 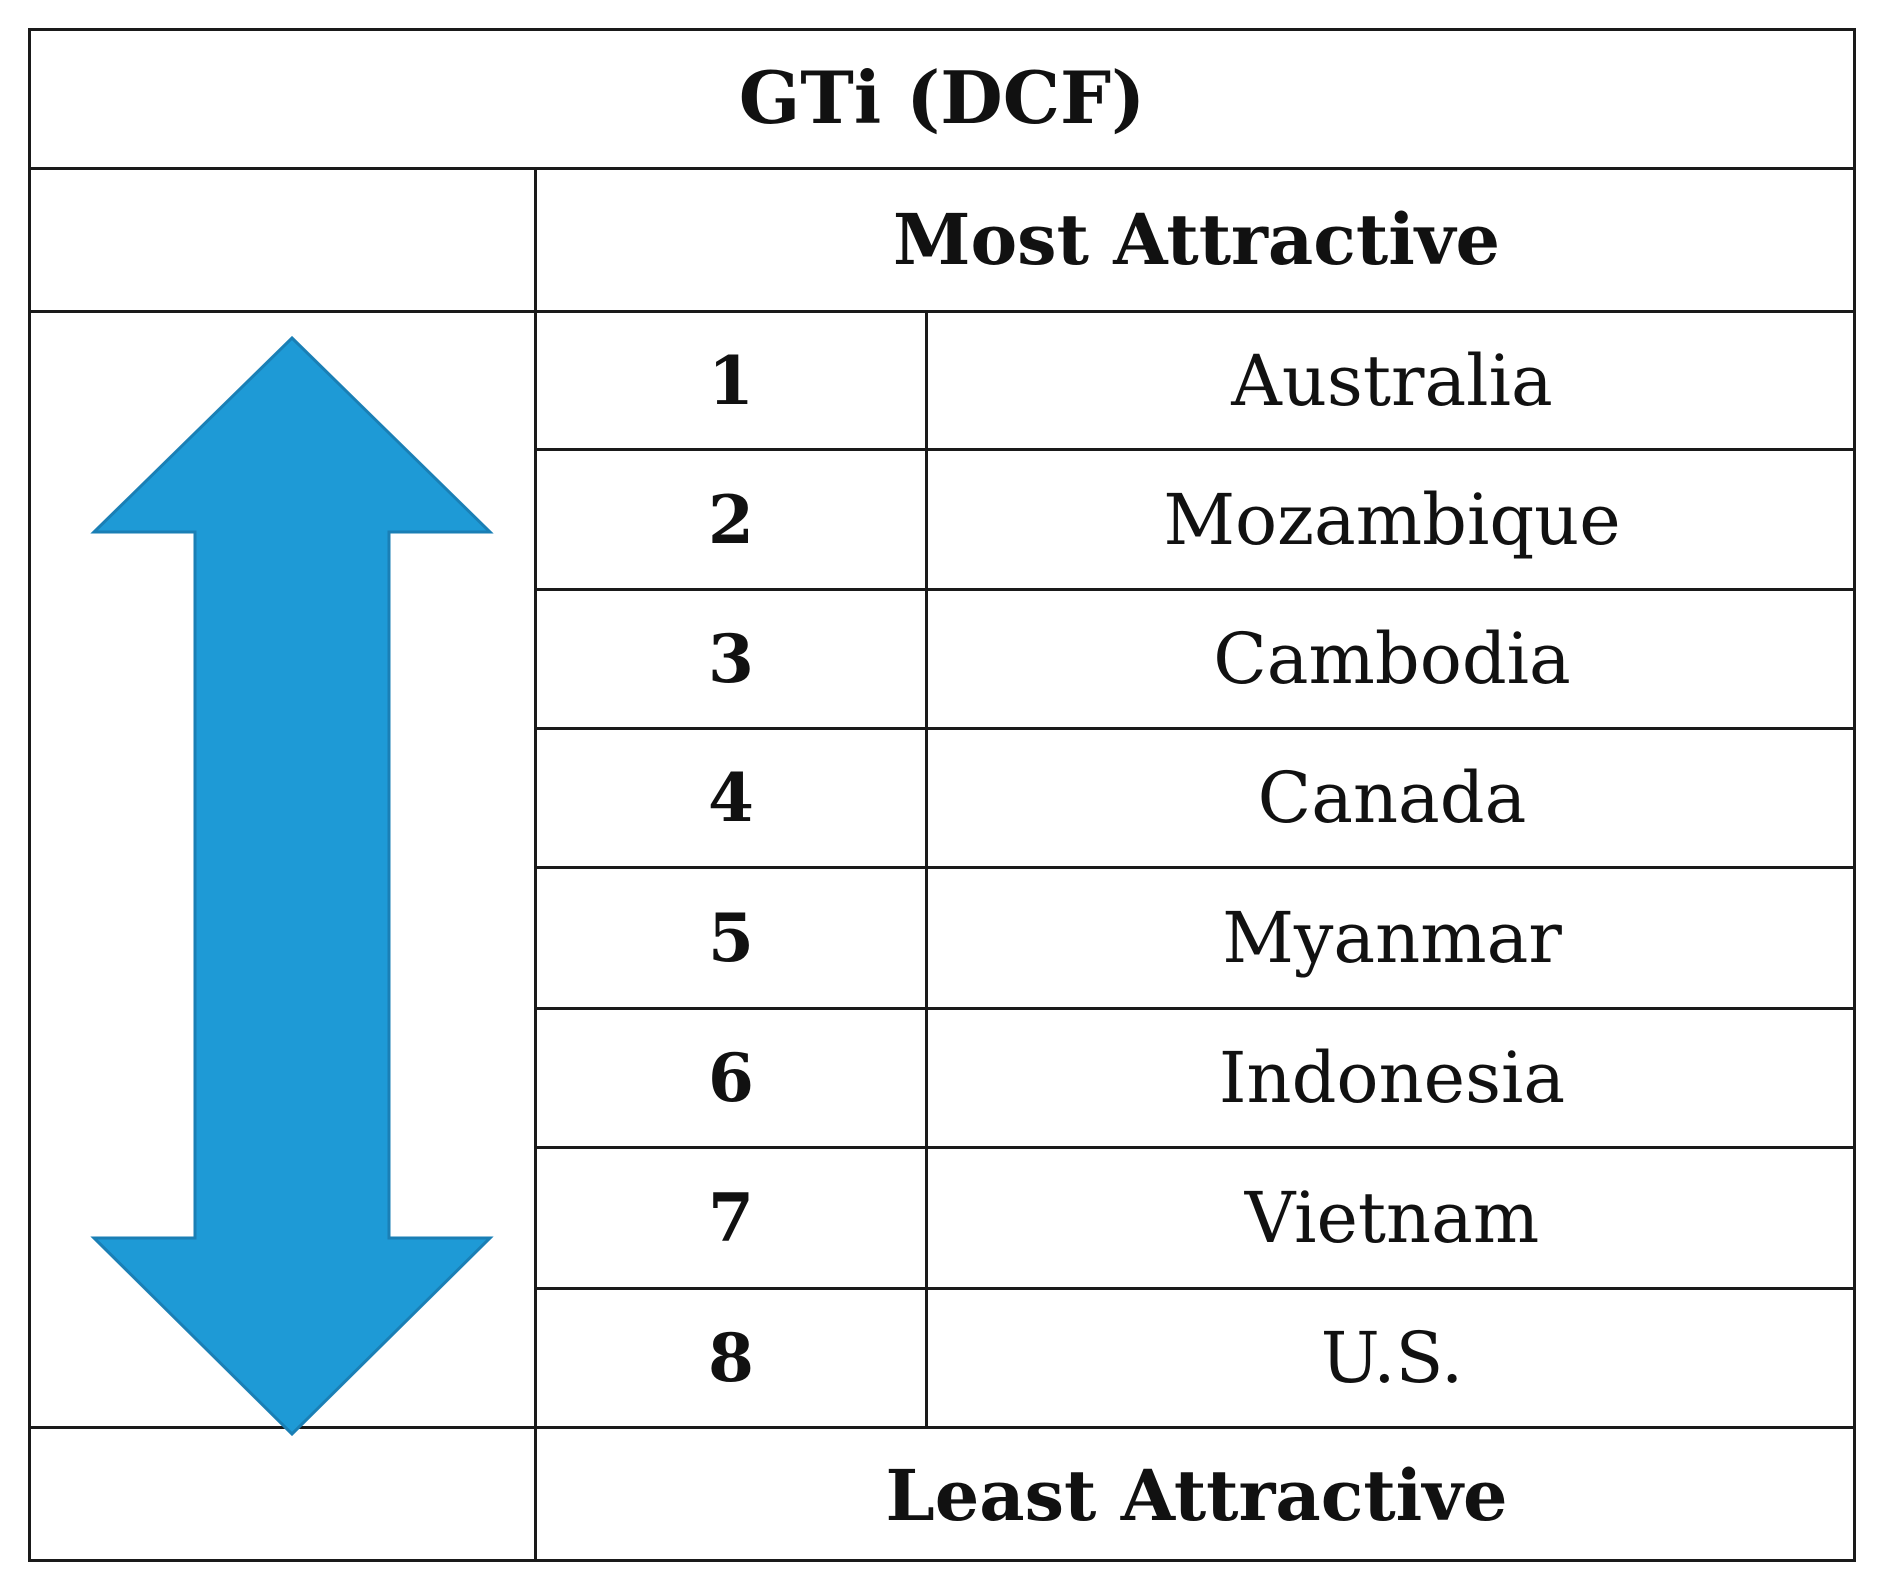 What do you see at coordinates (942, 168) in the screenshot?
I see `title-divider` at bounding box center [942, 168].